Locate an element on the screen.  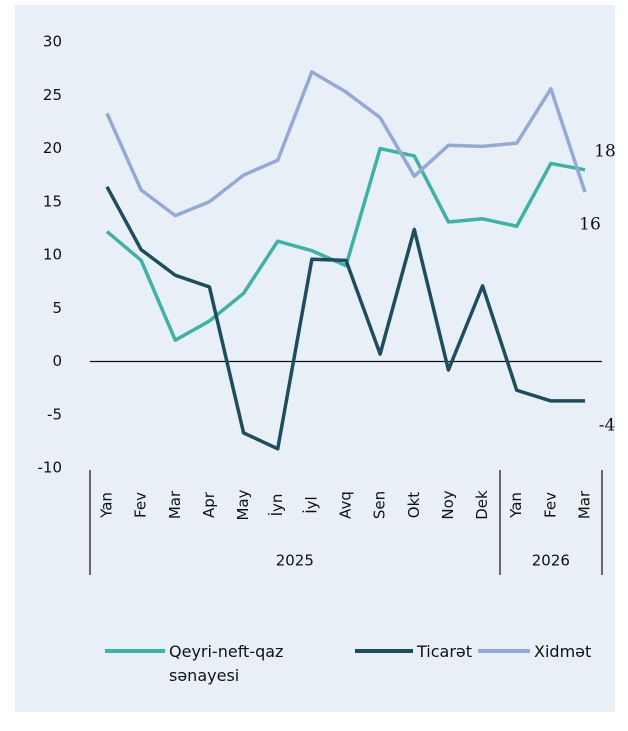
end-label: -4 is located at coordinates (607, 425).